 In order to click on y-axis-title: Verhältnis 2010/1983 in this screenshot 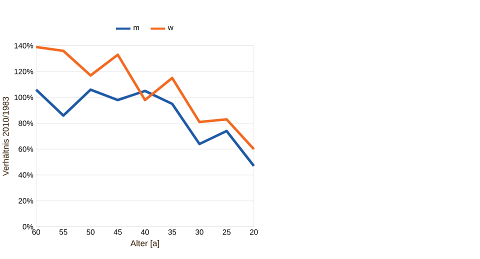, I will do `click(5, 136)`.